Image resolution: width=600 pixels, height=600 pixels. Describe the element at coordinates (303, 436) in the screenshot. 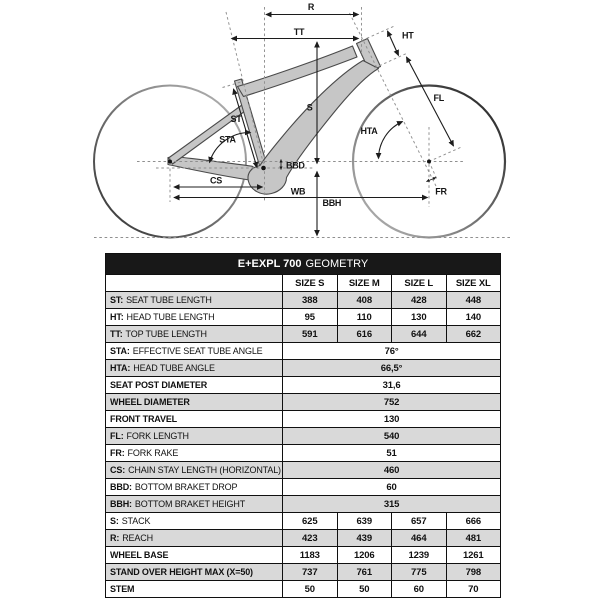

I see `table-row-fork-length: FL: FORK LENGTH 540` at that location.